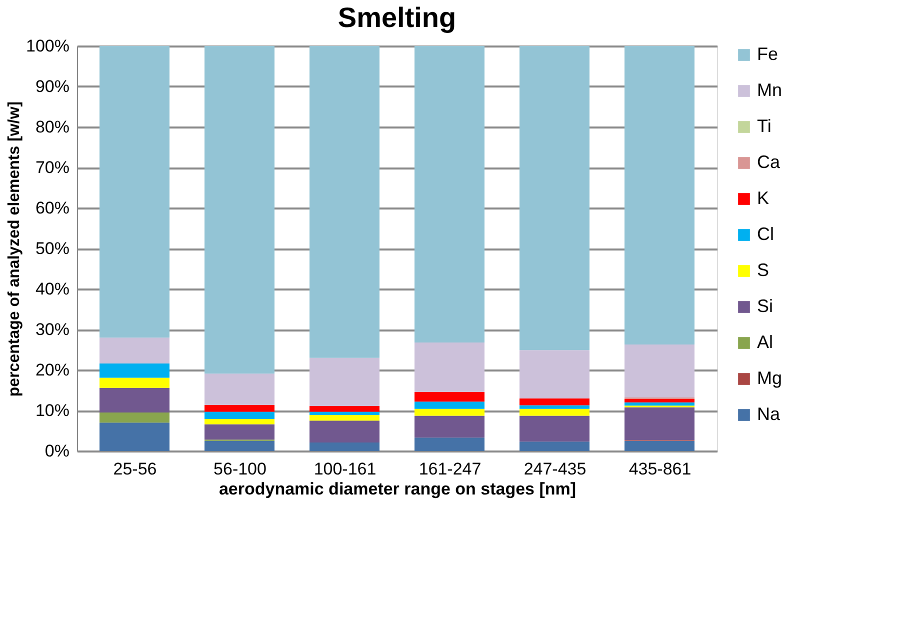 Image resolution: width=908 pixels, height=634 pixels. Describe the element at coordinates (660, 469) in the screenshot. I see `x-tick-label: 435-861` at that location.